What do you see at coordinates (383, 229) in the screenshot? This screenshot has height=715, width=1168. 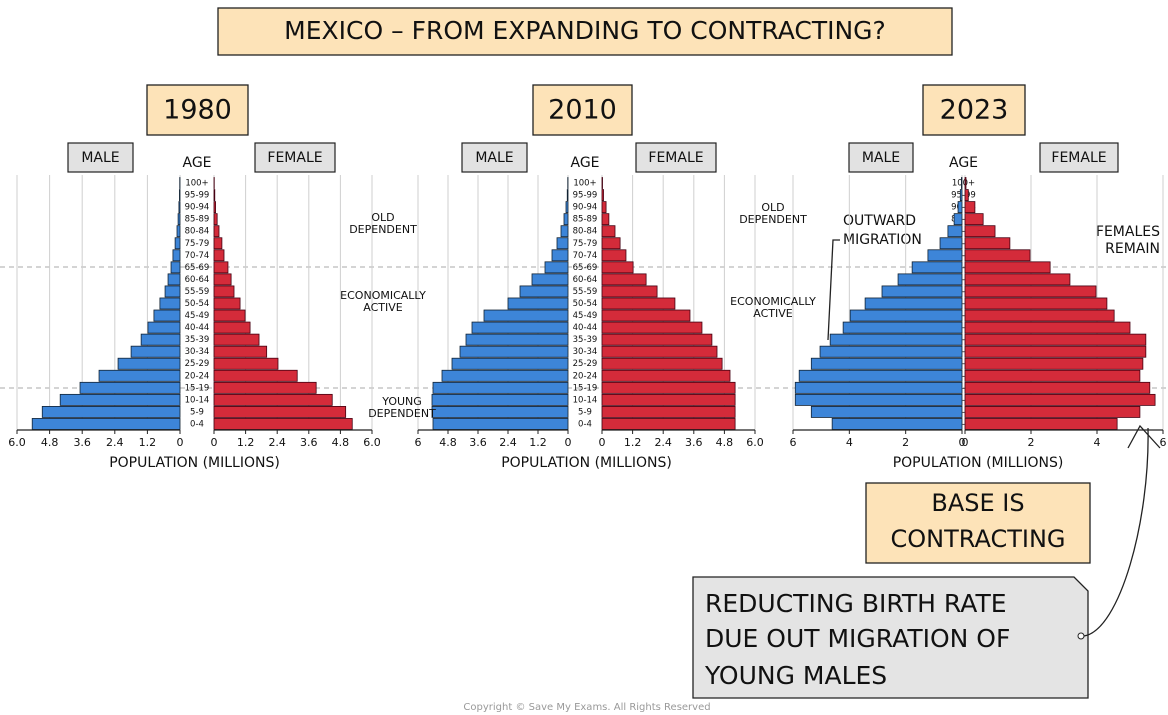 I see `side-label: DEPENDENT` at bounding box center [383, 229].